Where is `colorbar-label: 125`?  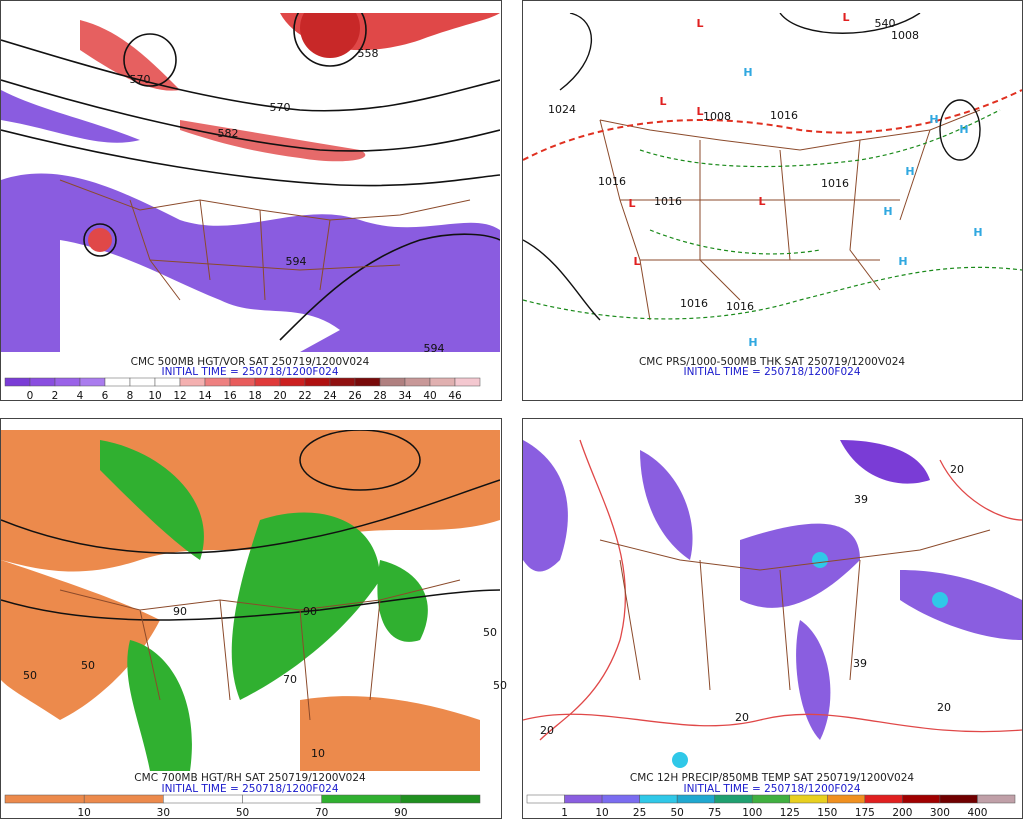 colorbar-label: 125 is located at coordinates (790, 813).